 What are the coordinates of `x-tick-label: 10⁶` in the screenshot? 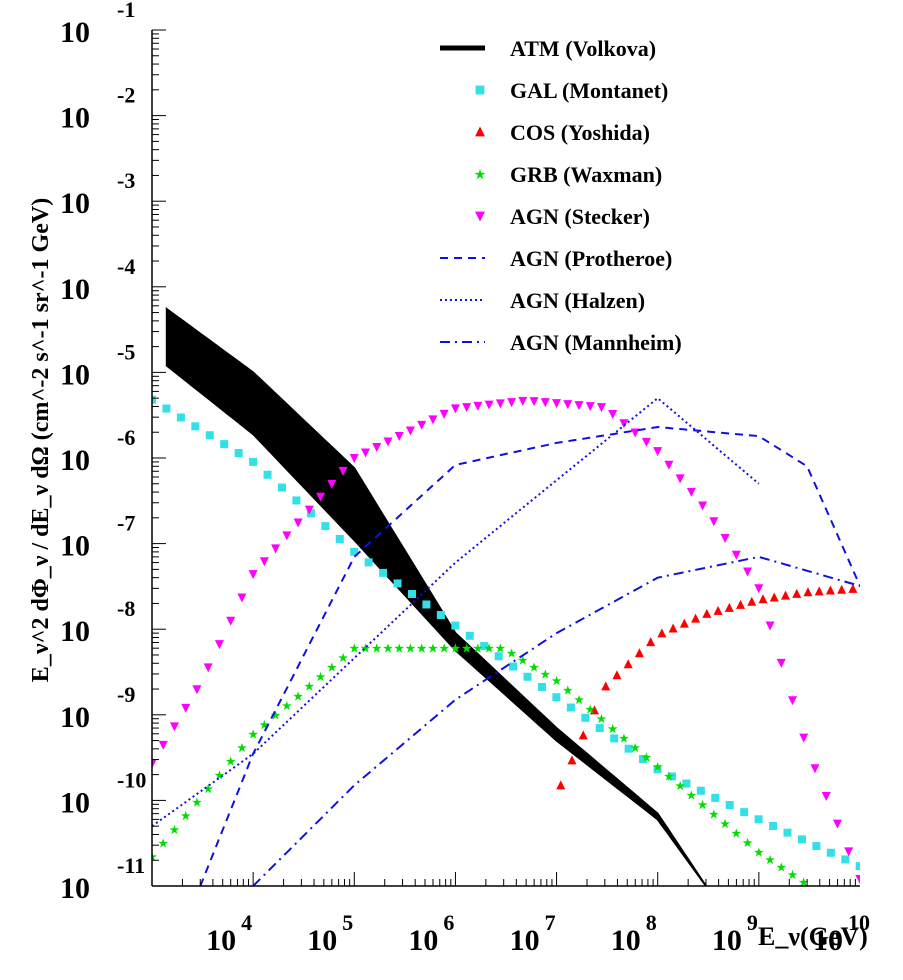 It's located at (431, 933).